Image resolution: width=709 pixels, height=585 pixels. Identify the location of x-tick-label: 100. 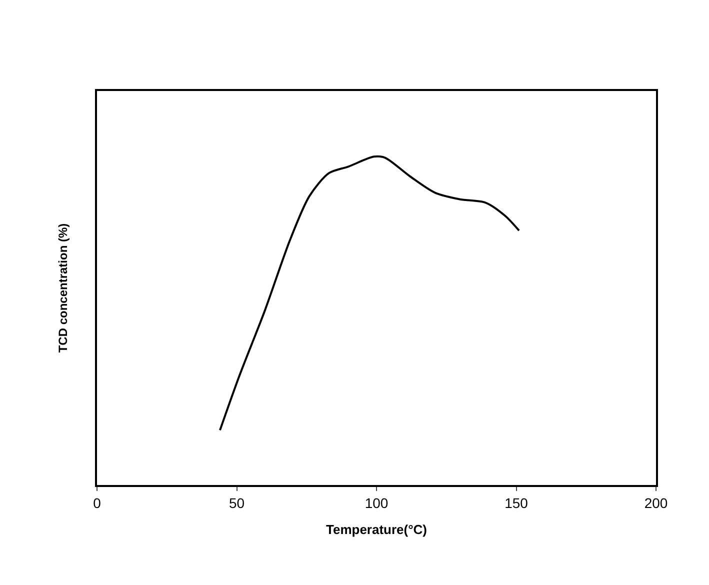
(376, 502).